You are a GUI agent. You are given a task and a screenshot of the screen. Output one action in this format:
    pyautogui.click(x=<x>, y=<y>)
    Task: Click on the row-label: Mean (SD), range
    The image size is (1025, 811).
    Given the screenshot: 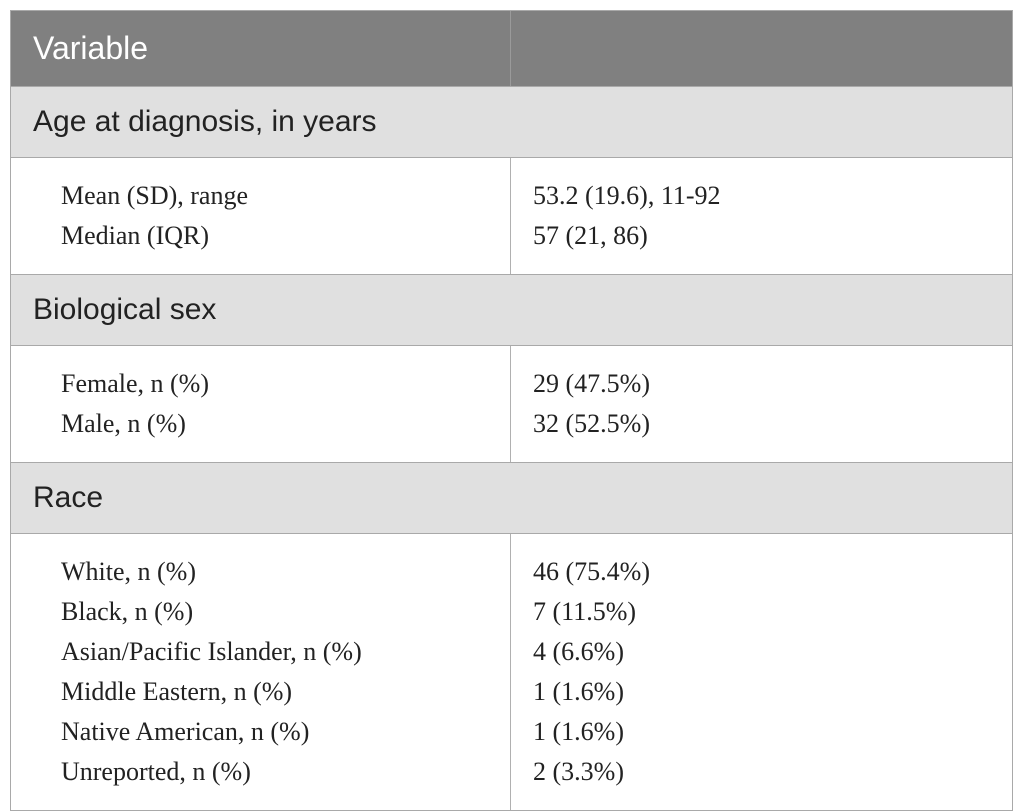 What is the action you would take?
    pyautogui.click(x=154, y=195)
    